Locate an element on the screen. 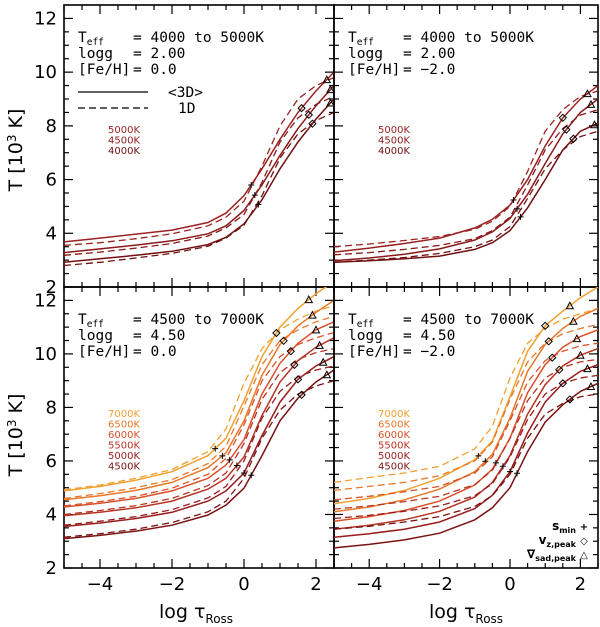  marker-legend-label: vz,peak is located at coordinates (558, 541).